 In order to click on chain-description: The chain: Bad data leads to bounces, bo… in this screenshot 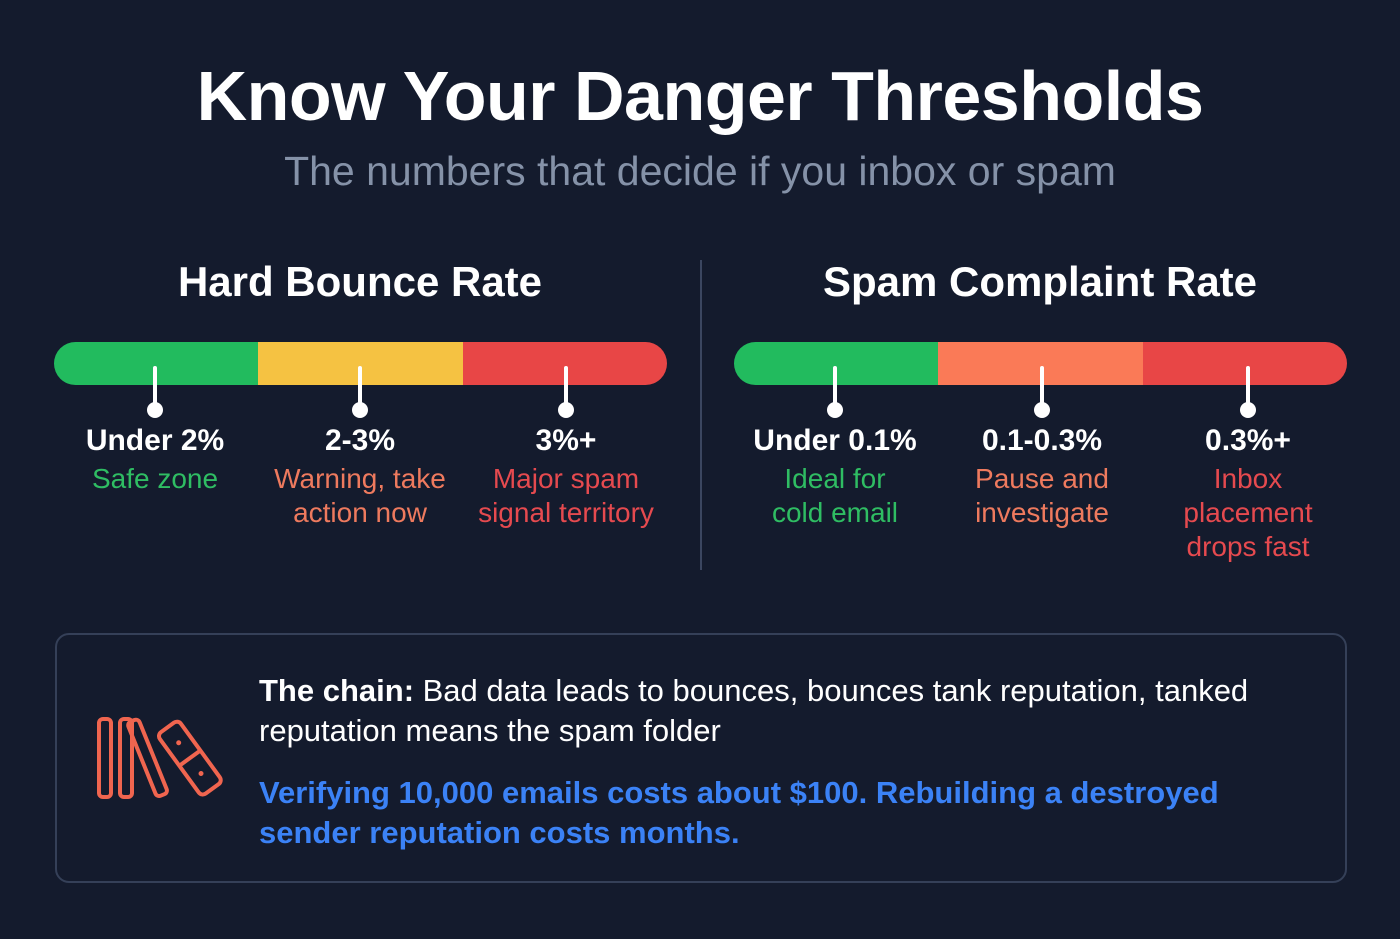, I will do `click(789, 711)`.